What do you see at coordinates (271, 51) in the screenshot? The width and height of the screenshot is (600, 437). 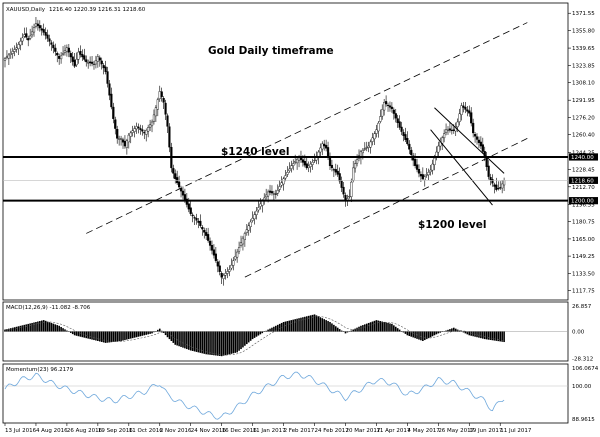 I see `chart-title: Gold Daily timeframe` at bounding box center [271, 51].